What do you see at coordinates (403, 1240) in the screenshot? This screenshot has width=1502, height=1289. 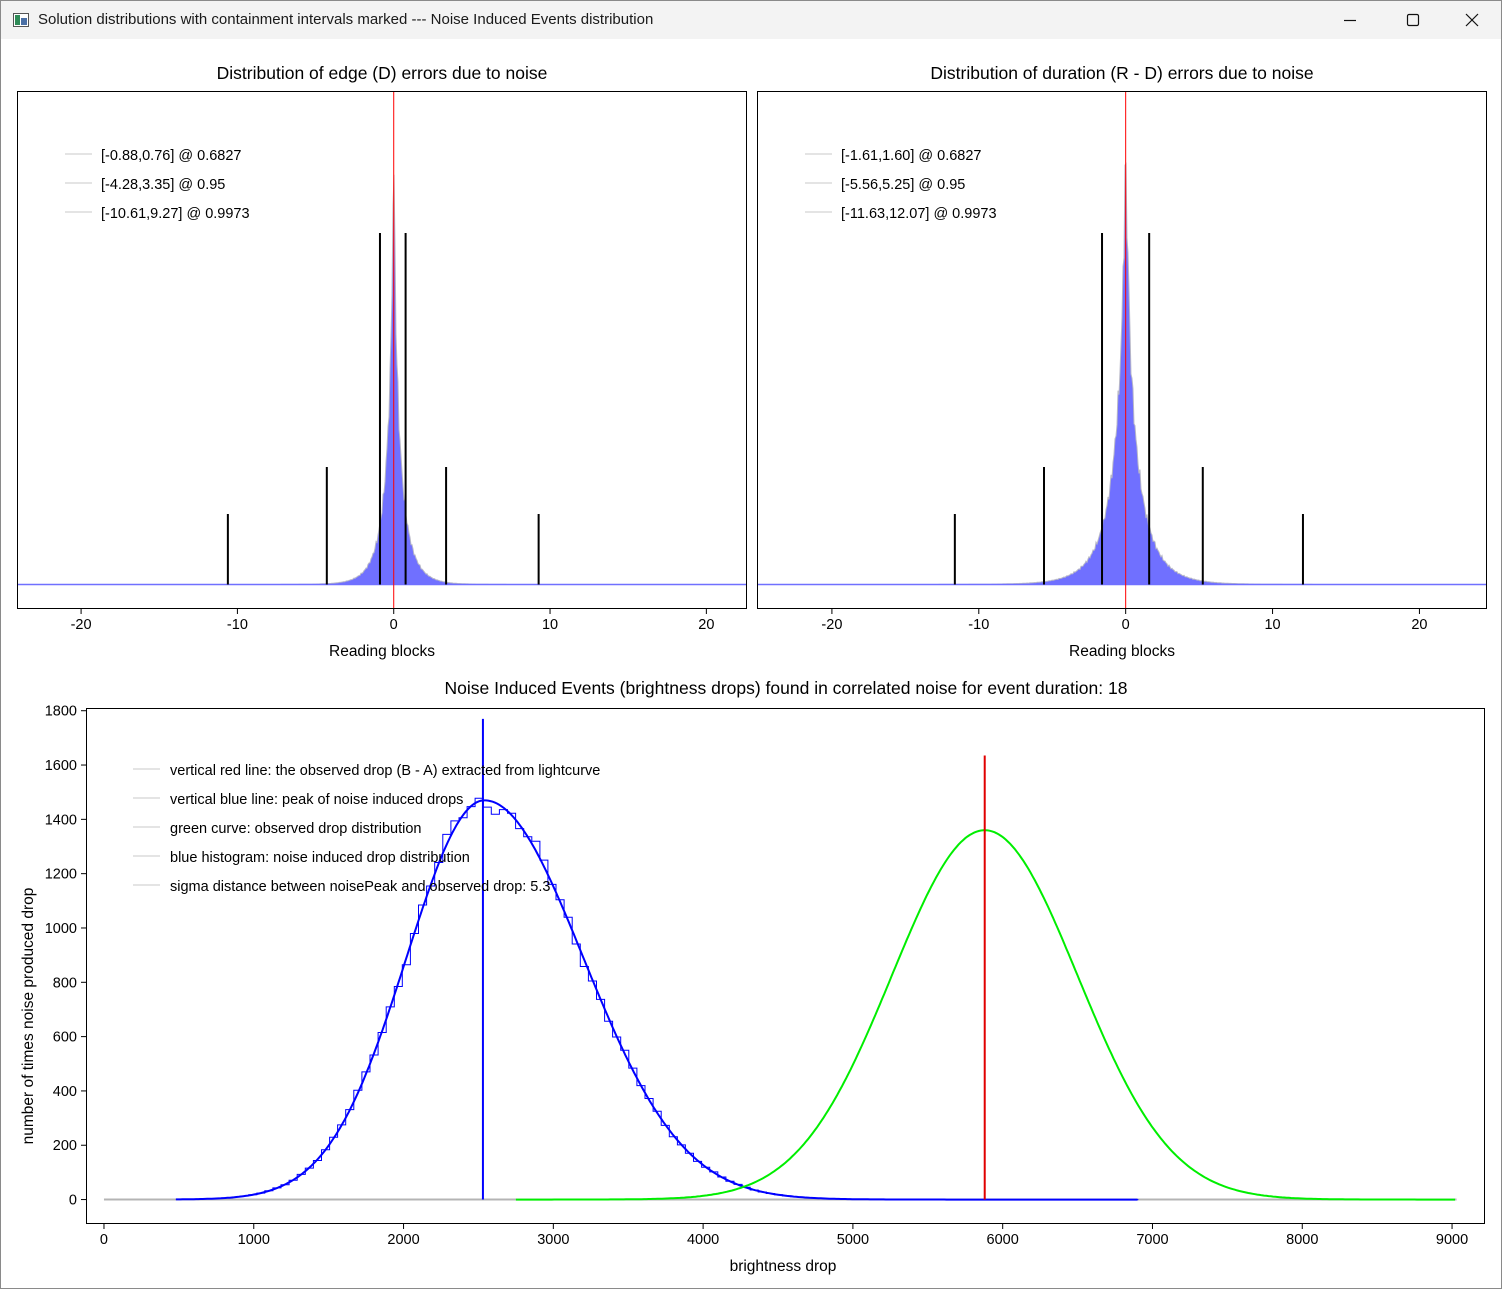 I see `x-tick-label: 2000` at bounding box center [403, 1240].